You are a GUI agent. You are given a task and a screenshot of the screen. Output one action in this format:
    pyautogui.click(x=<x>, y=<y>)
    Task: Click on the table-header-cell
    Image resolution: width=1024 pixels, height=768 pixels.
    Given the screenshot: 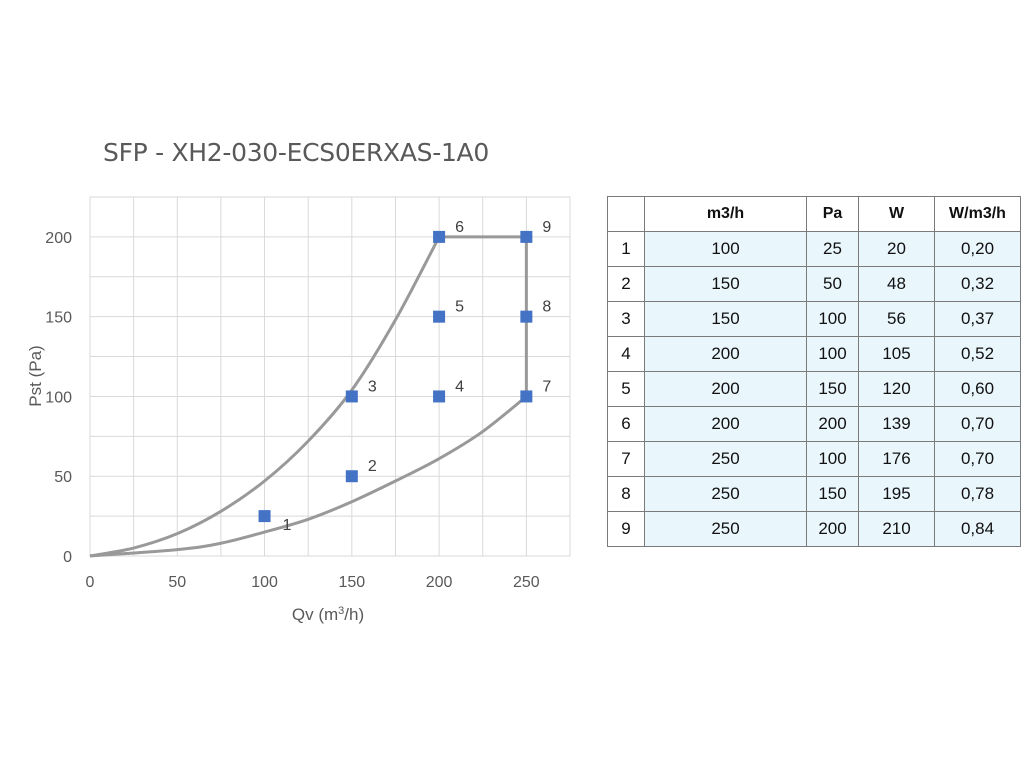 What is the action you would take?
    pyautogui.click(x=626, y=214)
    